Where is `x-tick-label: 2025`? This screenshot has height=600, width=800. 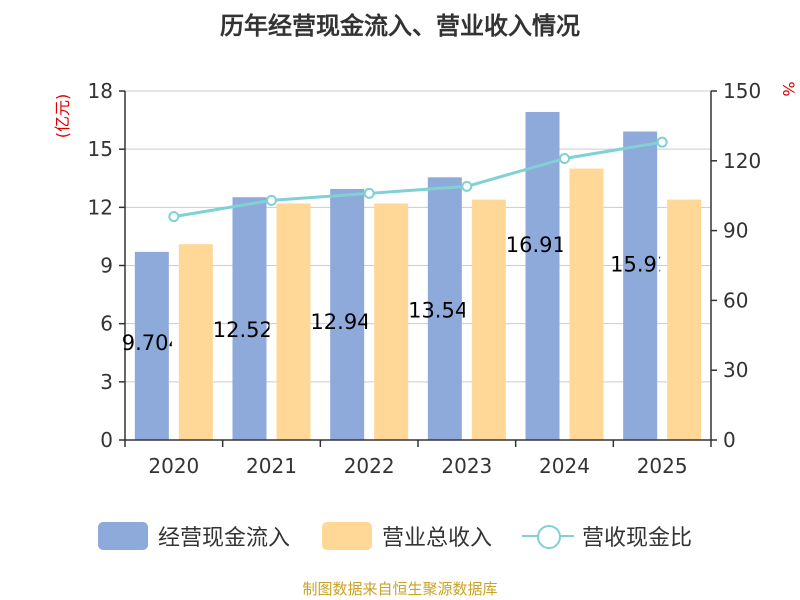
x-tick-label: 2025 is located at coordinates (662, 466).